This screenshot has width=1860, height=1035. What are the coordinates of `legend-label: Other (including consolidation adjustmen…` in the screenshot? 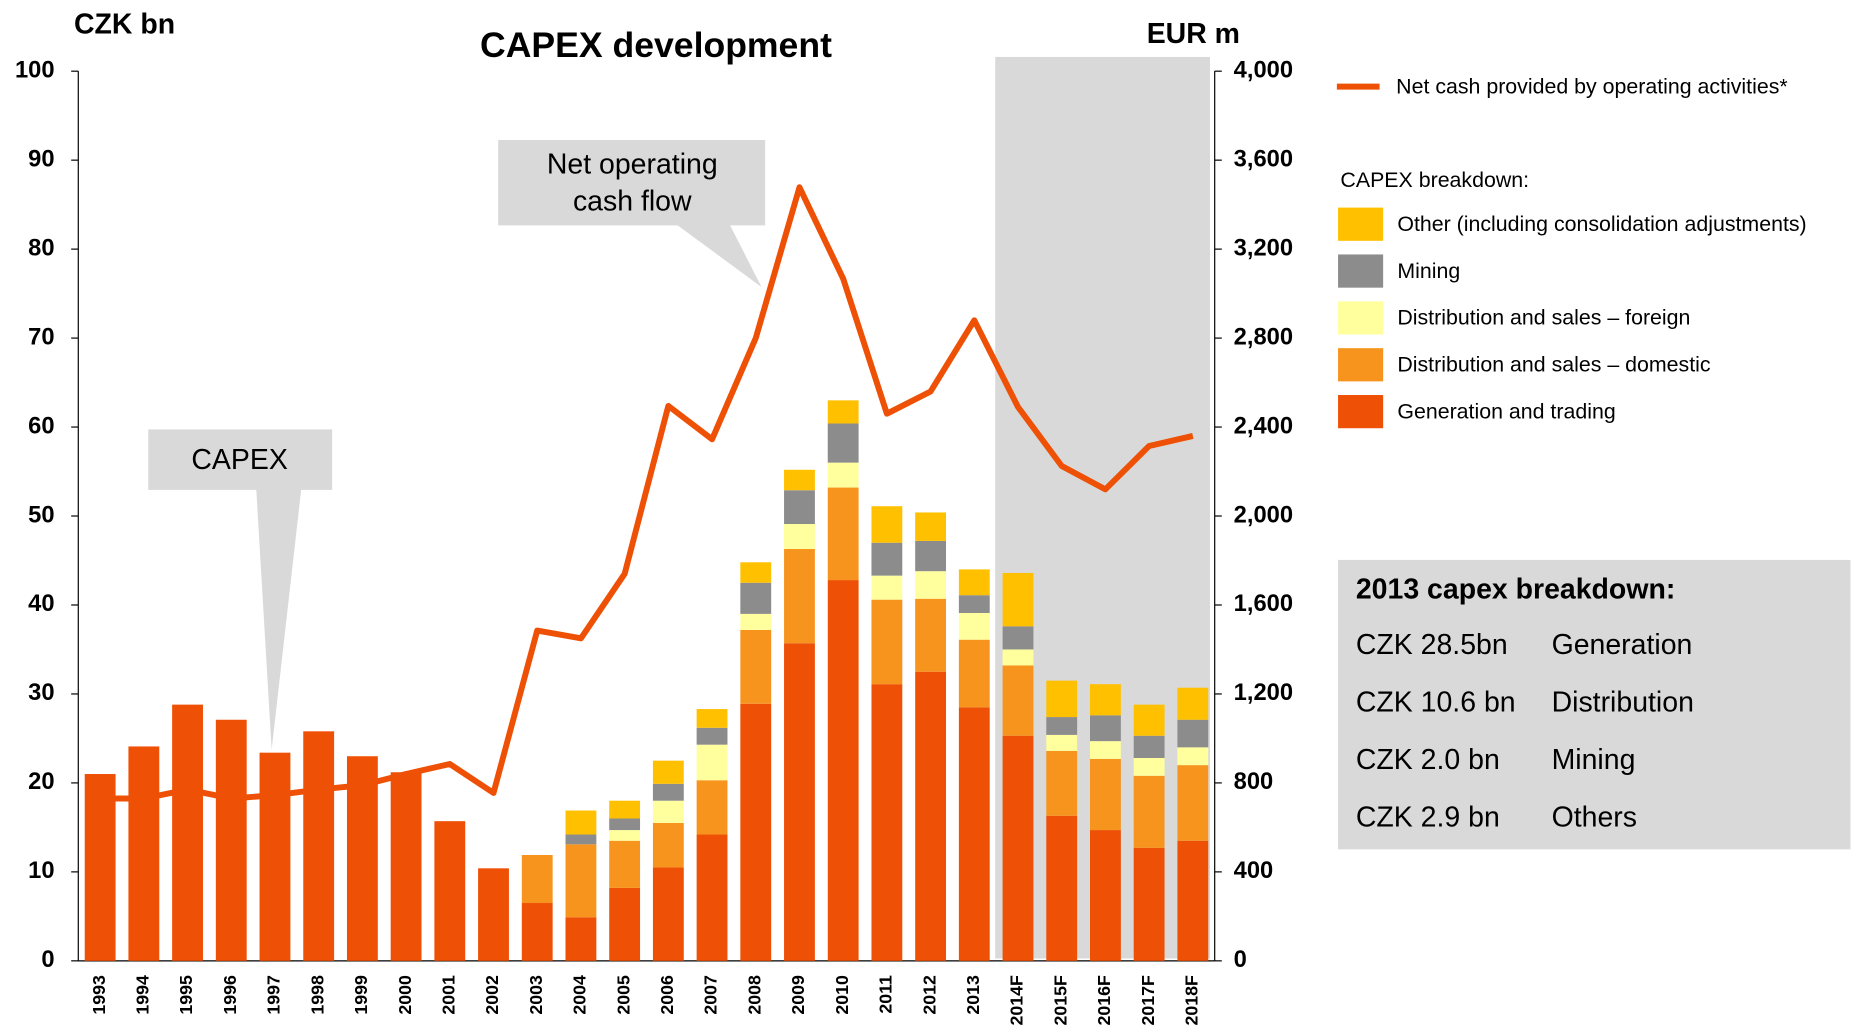 It's located at (1601, 224).